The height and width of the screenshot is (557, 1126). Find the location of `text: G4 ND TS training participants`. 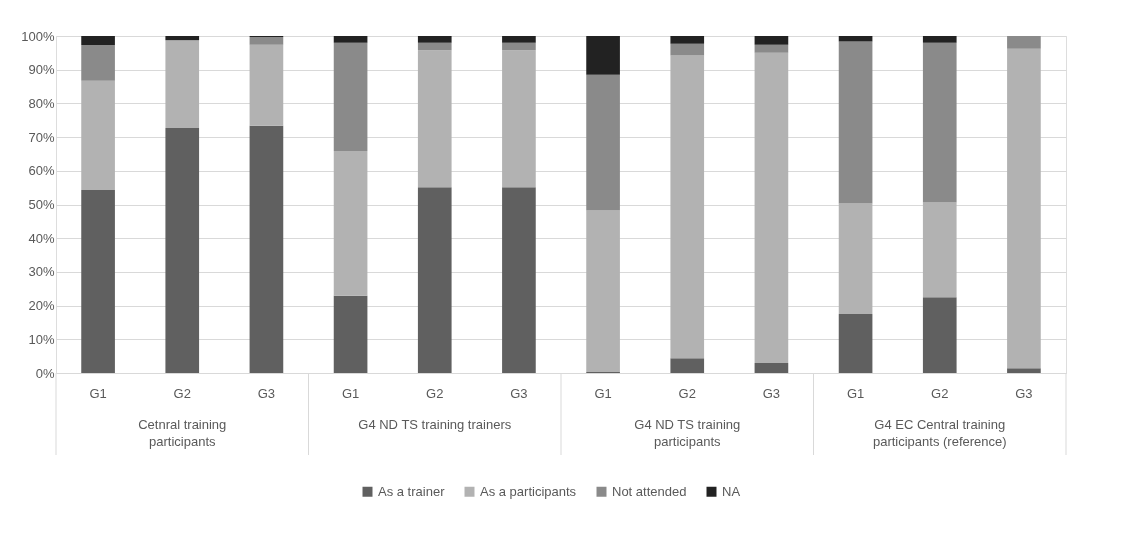

text: G4 ND TS training participants is located at coordinates (687, 433).